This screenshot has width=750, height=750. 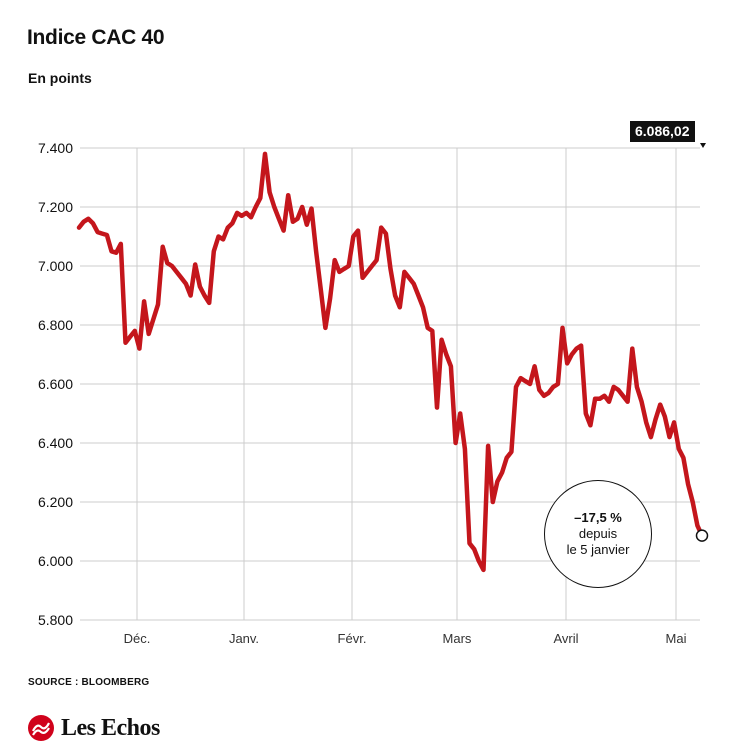 What do you see at coordinates (41, 728) in the screenshot?
I see `les-echos-emblem-icon` at bounding box center [41, 728].